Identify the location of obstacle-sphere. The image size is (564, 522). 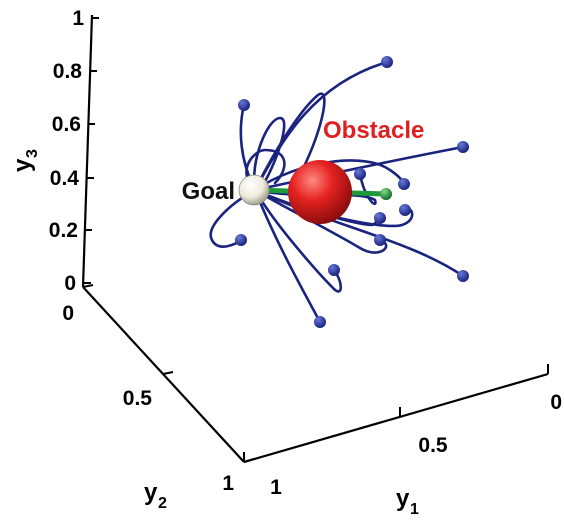
(320, 192).